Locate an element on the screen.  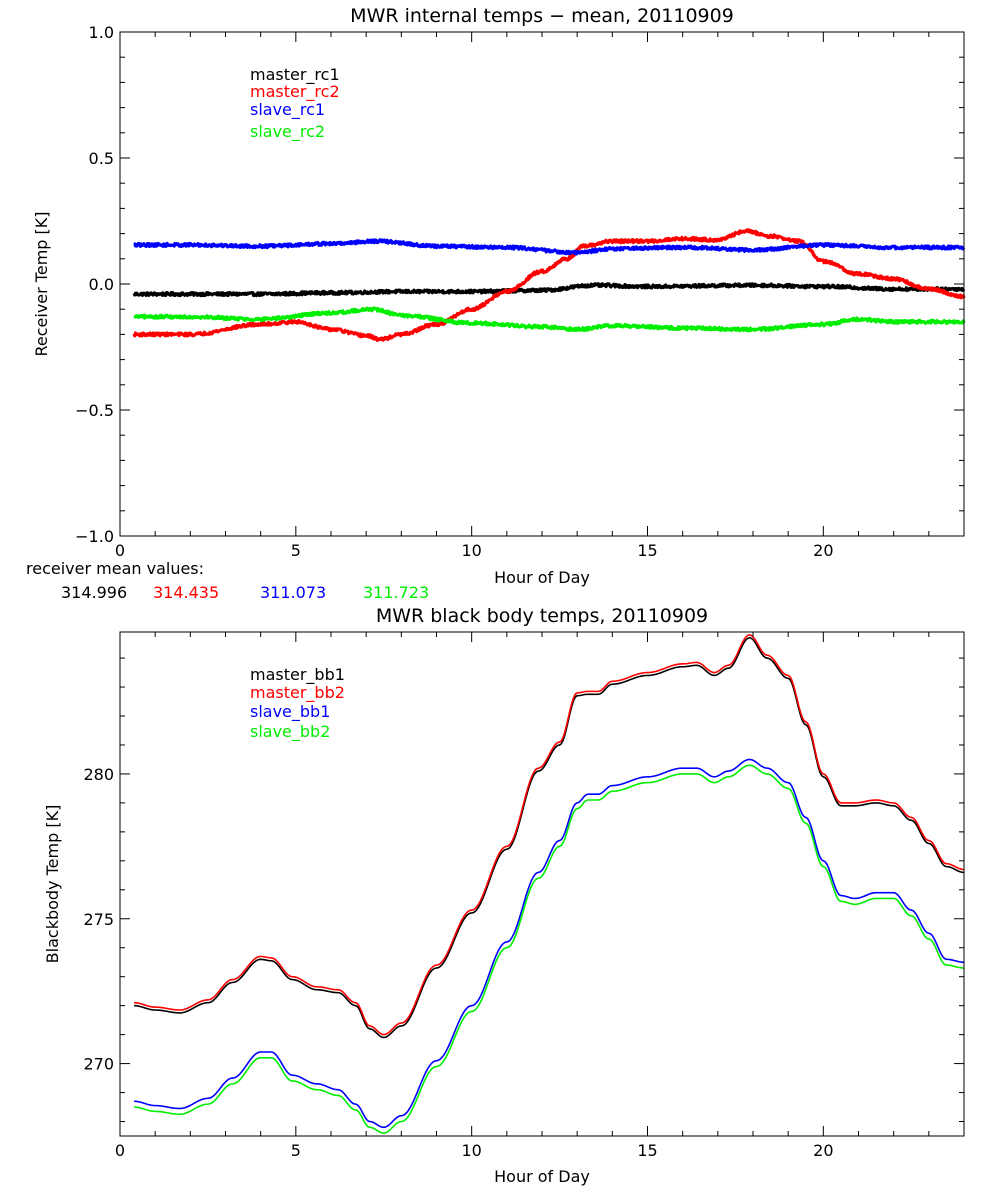
legend-entry: slave_bb1 is located at coordinates (290, 712).